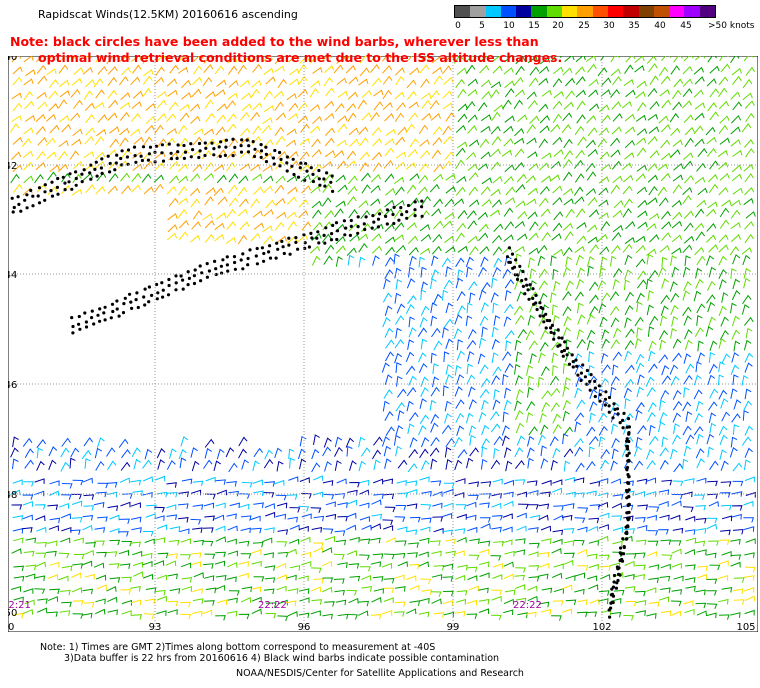 This screenshot has width=760, height=688. I want to click on legend-swatch, so click(554, 11).